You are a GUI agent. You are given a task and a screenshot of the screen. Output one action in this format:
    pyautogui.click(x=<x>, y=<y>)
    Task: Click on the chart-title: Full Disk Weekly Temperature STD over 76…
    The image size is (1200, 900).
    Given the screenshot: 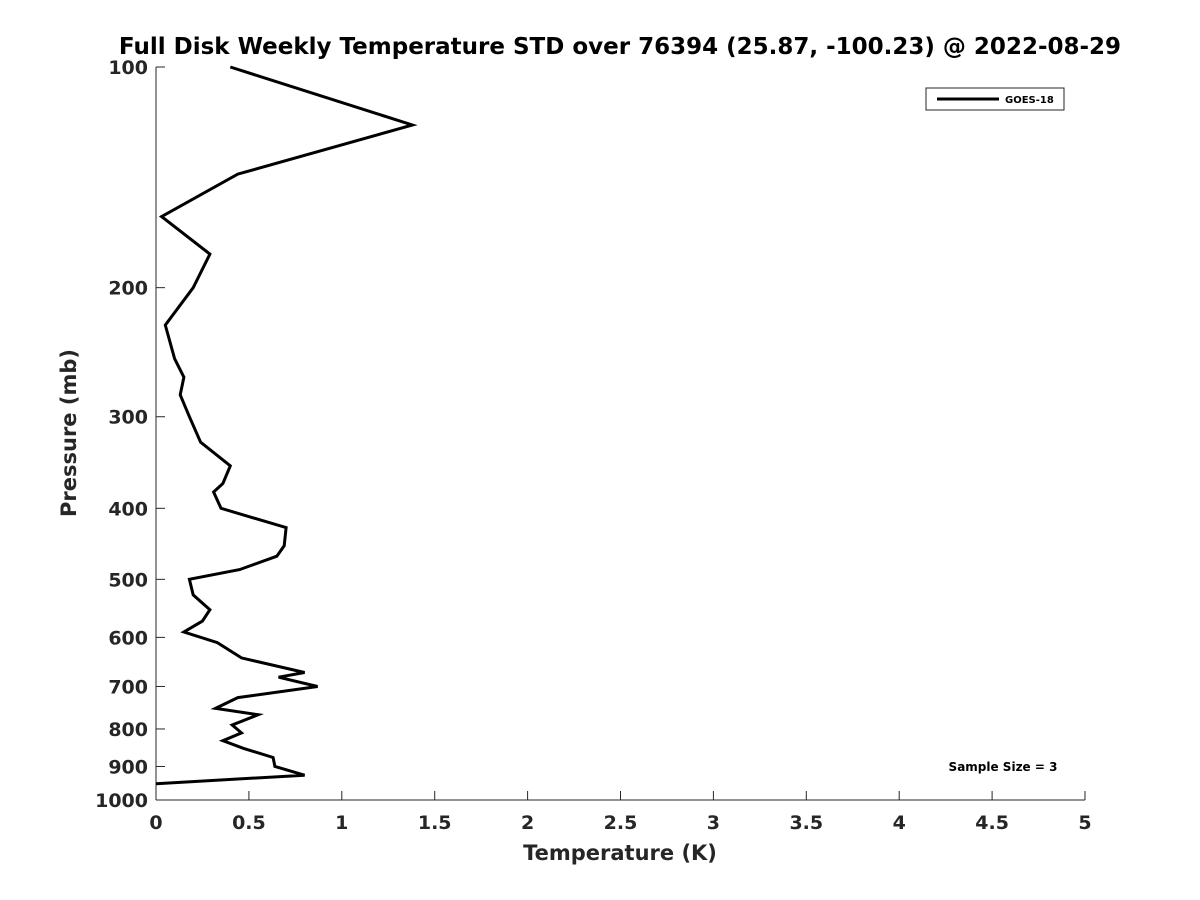 What is the action you would take?
    pyautogui.click(x=620, y=47)
    